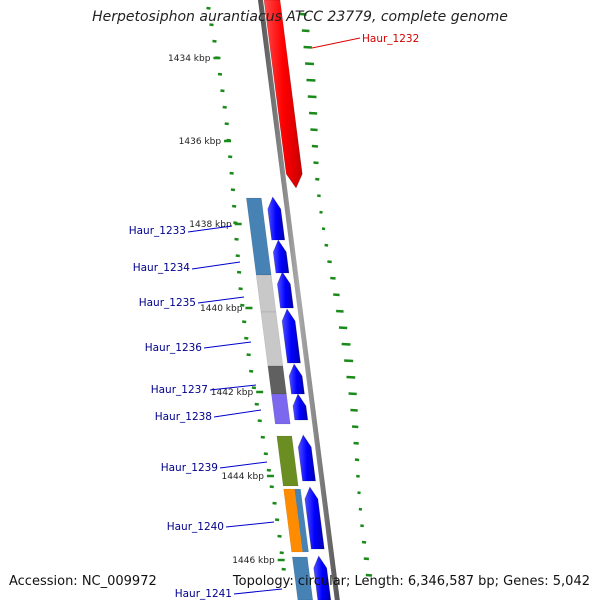 This screenshot has width=600, height=600. Describe the element at coordinates (243, 477) in the screenshot. I see `tick-label: 1444 kbp` at that location.